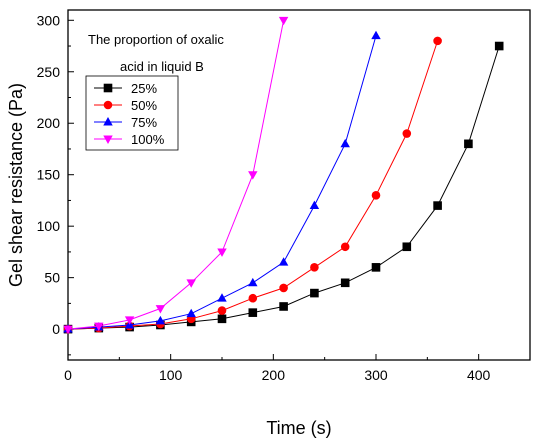  I want to click on y-tick-label: 50, so click(52, 278).